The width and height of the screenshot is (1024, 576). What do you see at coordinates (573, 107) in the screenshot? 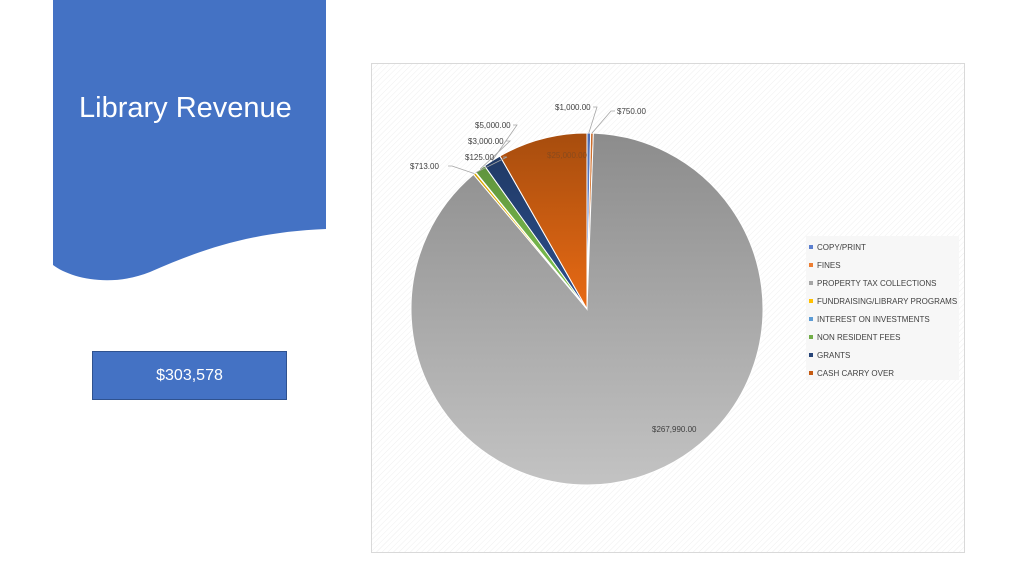
I see `data-label: $1,000.00` at bounding box center [573, 107].